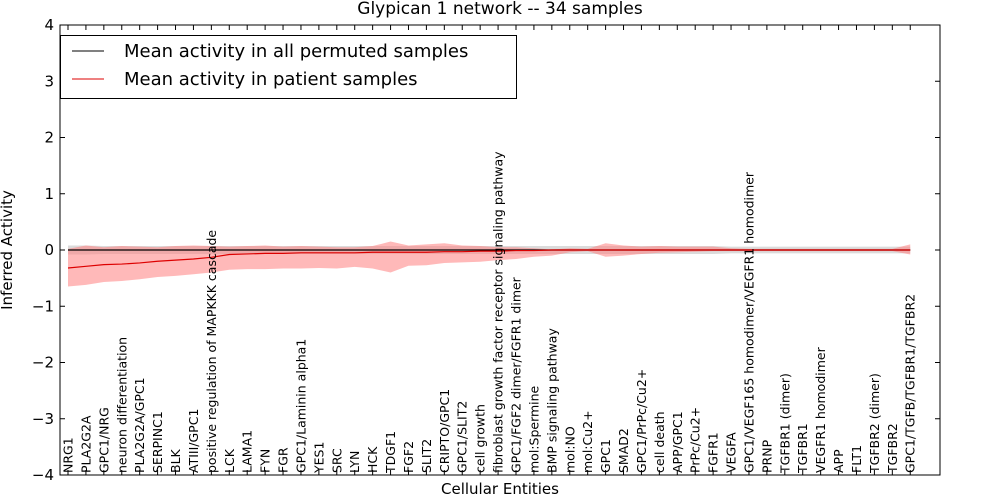 The width and height of the screenshot is (1000, 500). What do you see at coordinates (8, 250) in the screenshot?
I see `y-axis-label: Inferred Activity` at bounding box center [8, 250].